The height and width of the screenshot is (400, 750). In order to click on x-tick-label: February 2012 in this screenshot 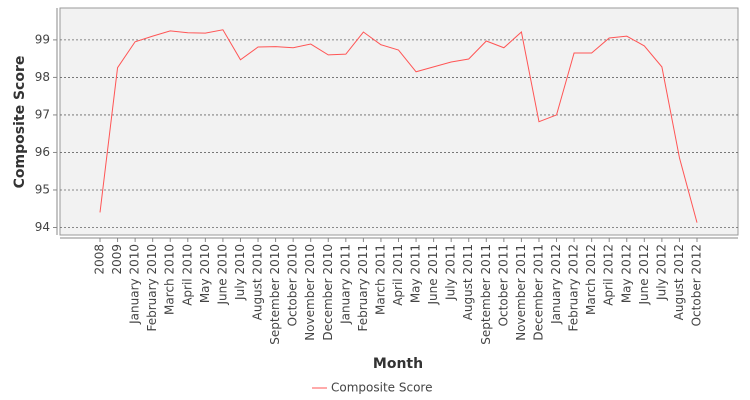, I will do `click(574, 288)`.